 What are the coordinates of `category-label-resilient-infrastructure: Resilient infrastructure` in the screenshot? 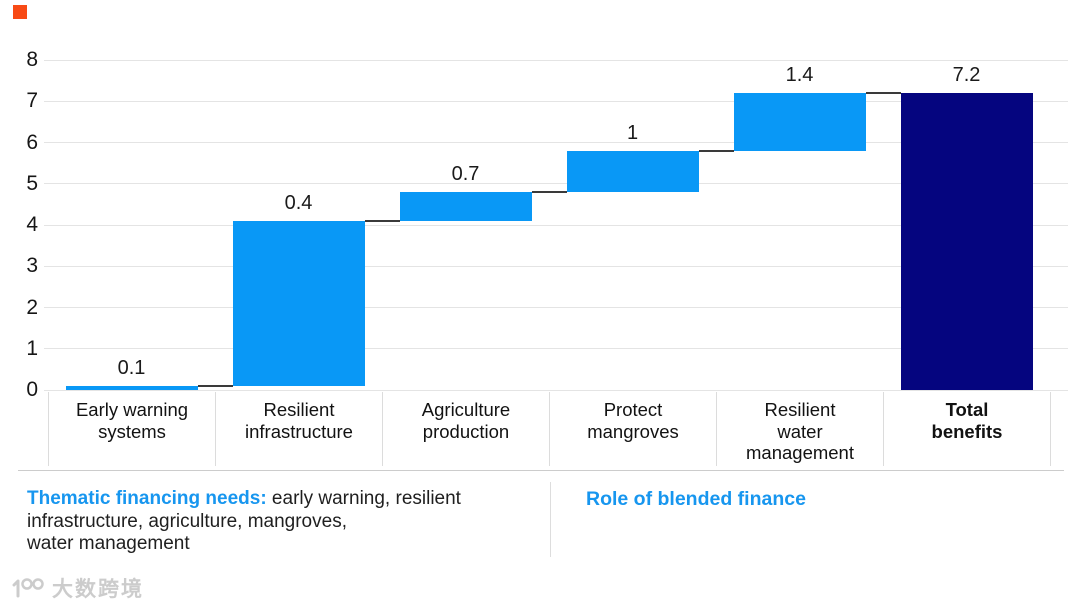 It's located at (298, 429).